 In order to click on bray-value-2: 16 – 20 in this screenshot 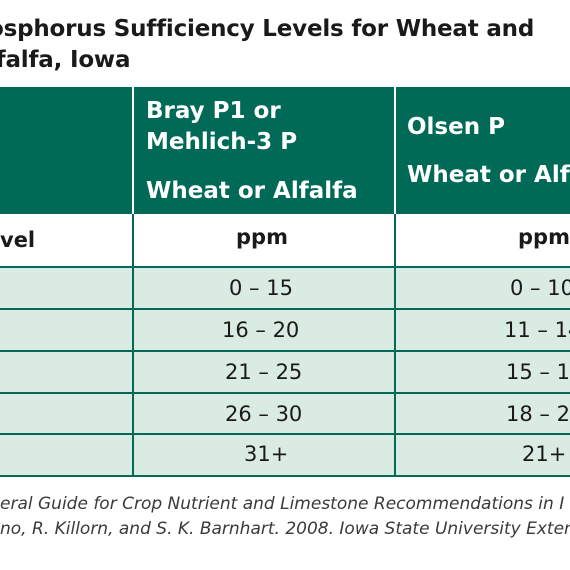, I will do `click(261, 330)`.